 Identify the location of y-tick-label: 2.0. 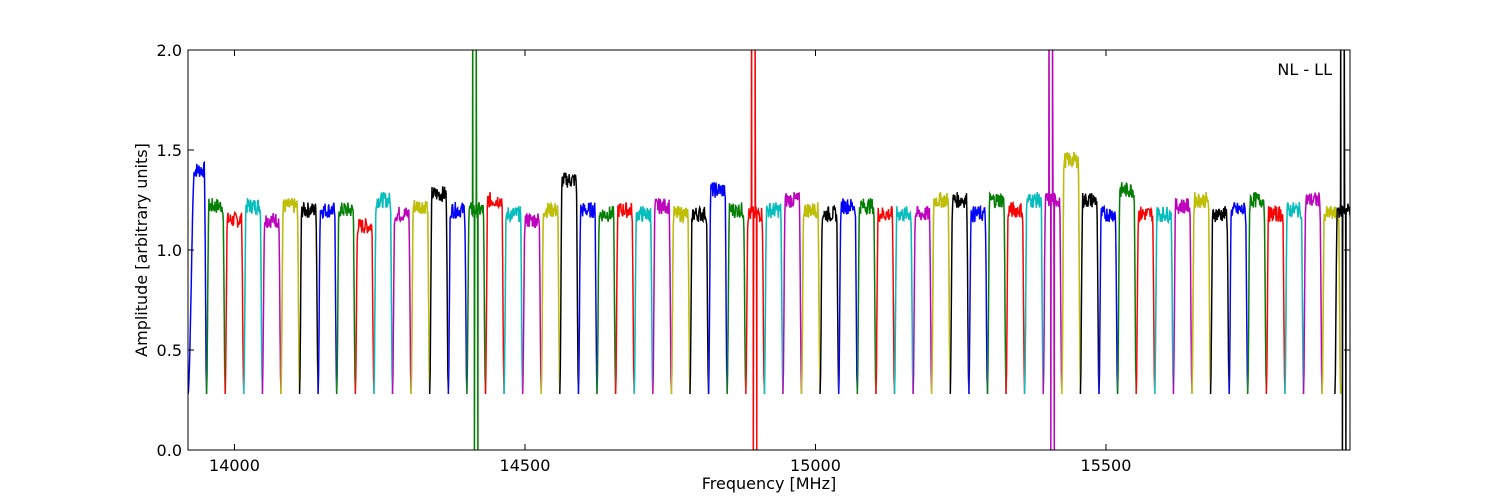
(169, 50).